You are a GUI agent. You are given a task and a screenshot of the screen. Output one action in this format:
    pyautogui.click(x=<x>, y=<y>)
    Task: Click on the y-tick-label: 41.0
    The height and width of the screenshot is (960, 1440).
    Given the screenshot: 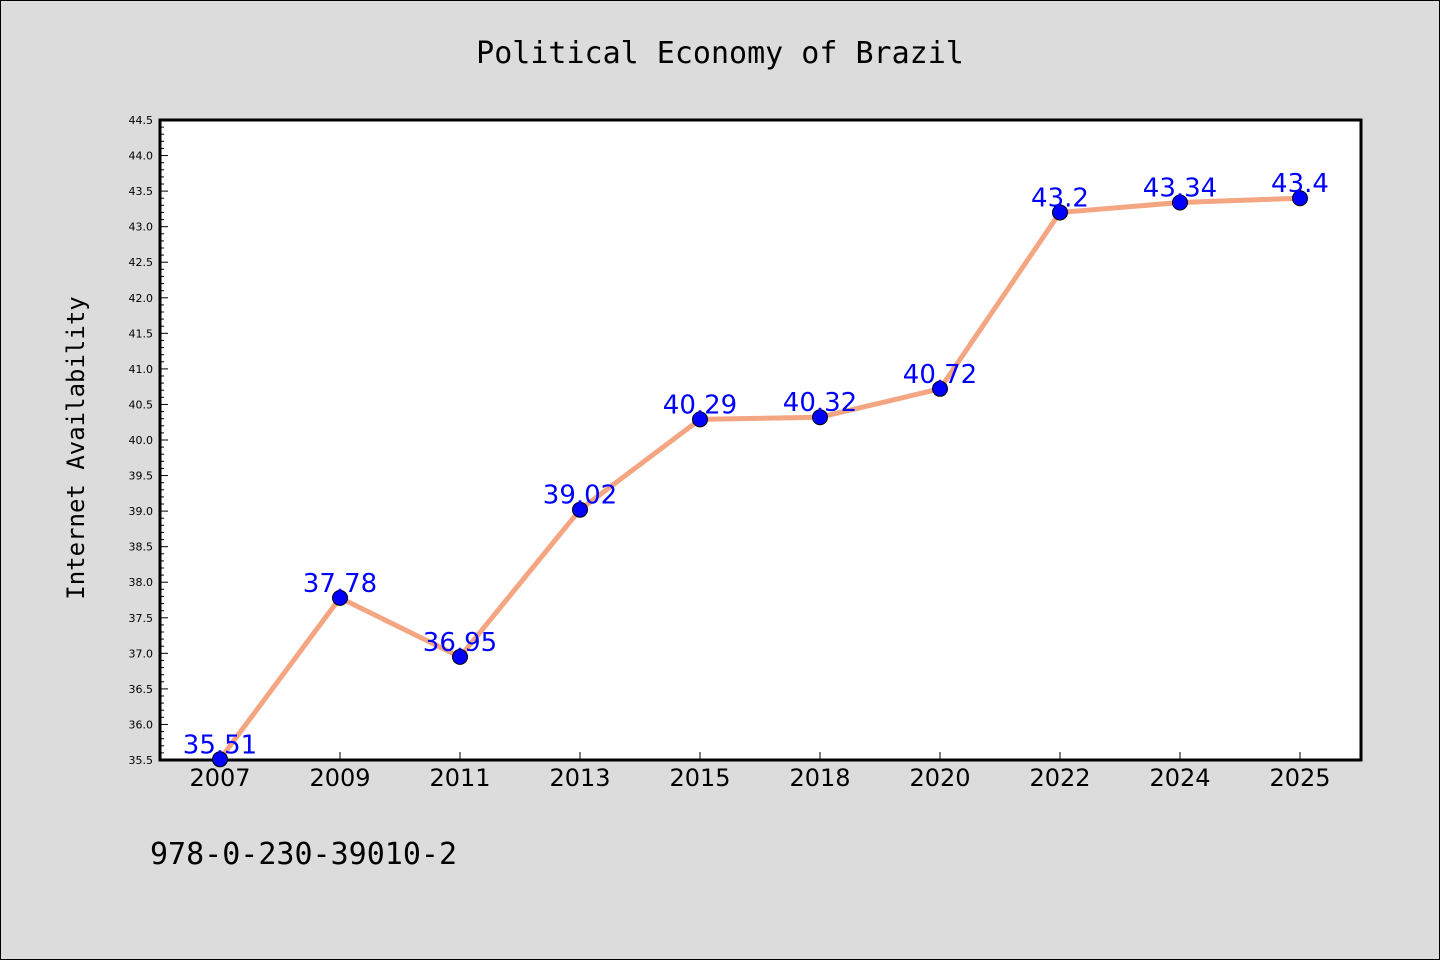 What is the action you would take?
    pyautogui.click(x=141, y=369)
    